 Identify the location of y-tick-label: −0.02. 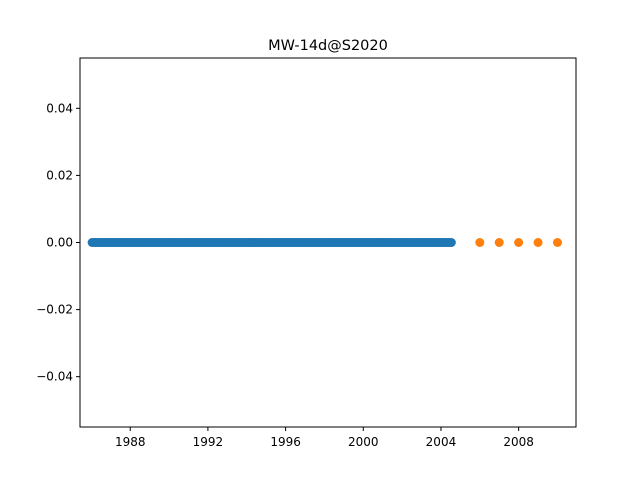
(54, 310).